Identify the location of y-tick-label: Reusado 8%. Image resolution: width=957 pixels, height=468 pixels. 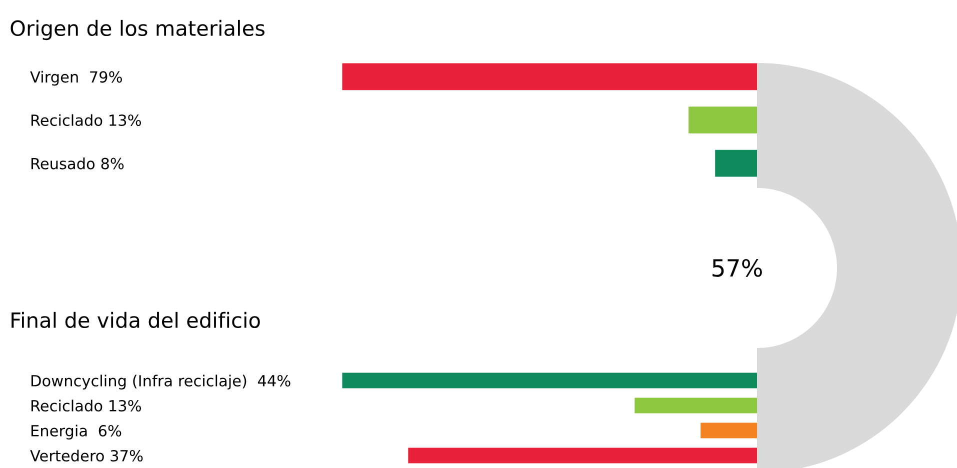
(78, 164).